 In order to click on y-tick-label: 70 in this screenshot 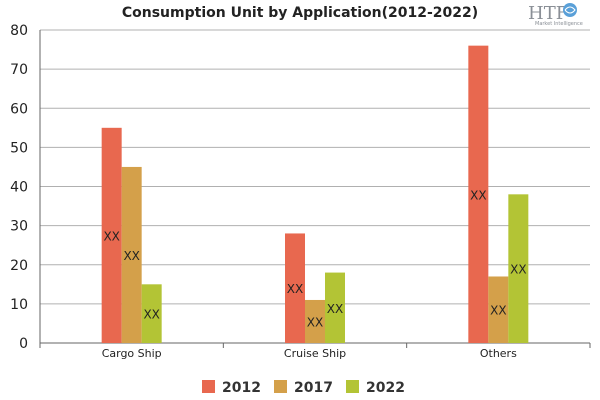, I will do `click(19, 70)`.